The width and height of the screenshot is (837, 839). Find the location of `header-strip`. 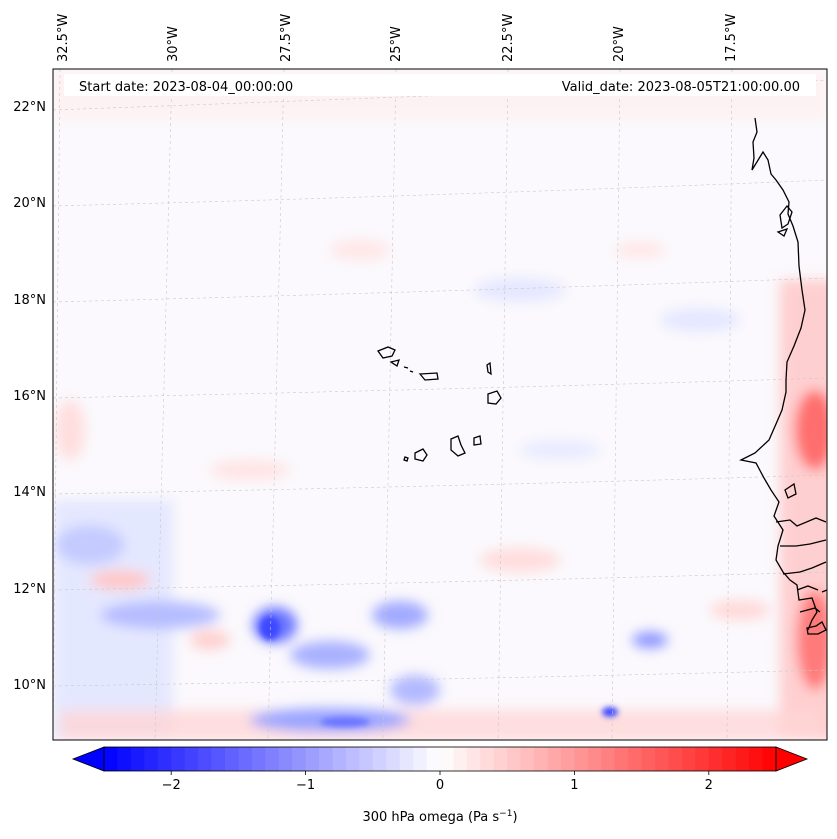

header-strip is located at coordinates (440, 85).